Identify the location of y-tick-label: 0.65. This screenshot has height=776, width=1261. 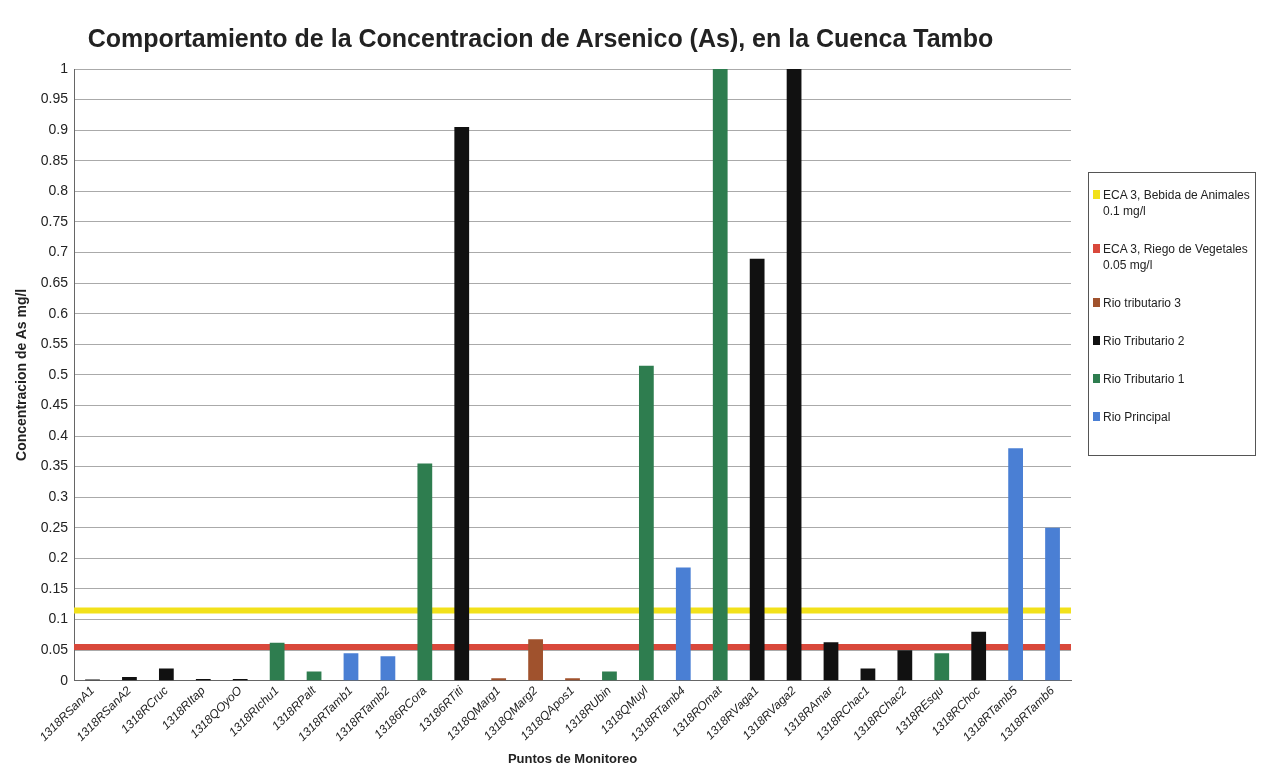
(54, 281).